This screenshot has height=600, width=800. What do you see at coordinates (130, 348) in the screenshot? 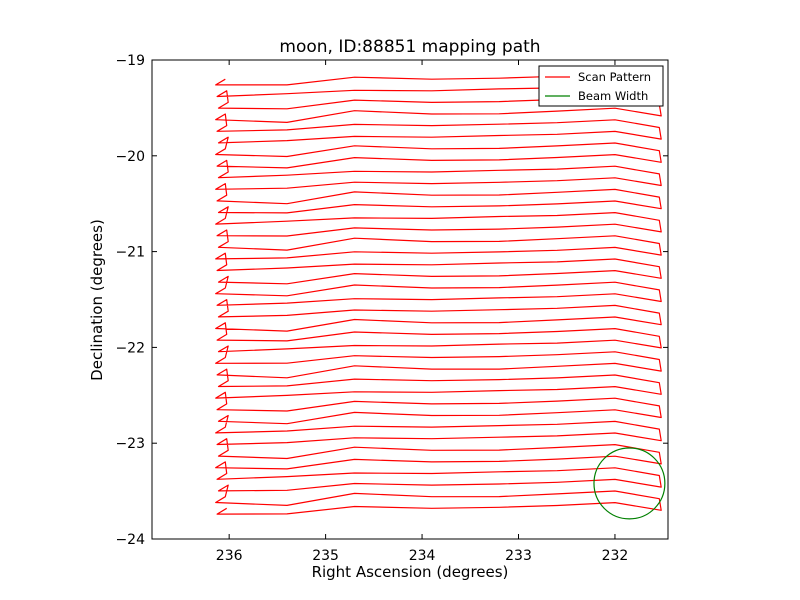
I see `y-tick-label: −22` at bounding box center [130, 348].